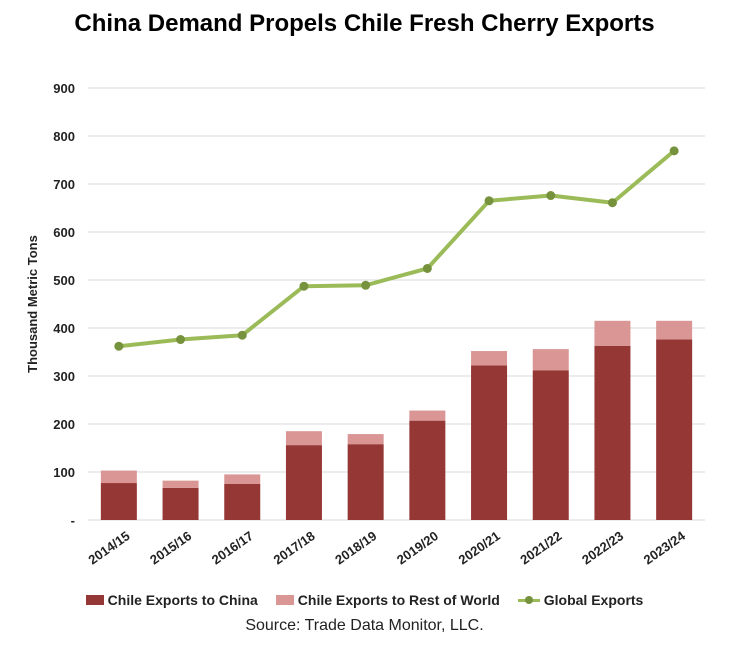  Describe the element at coordinates (170, 547) in the screenshot. I see `x-tick-label: 2015/16` at that location.